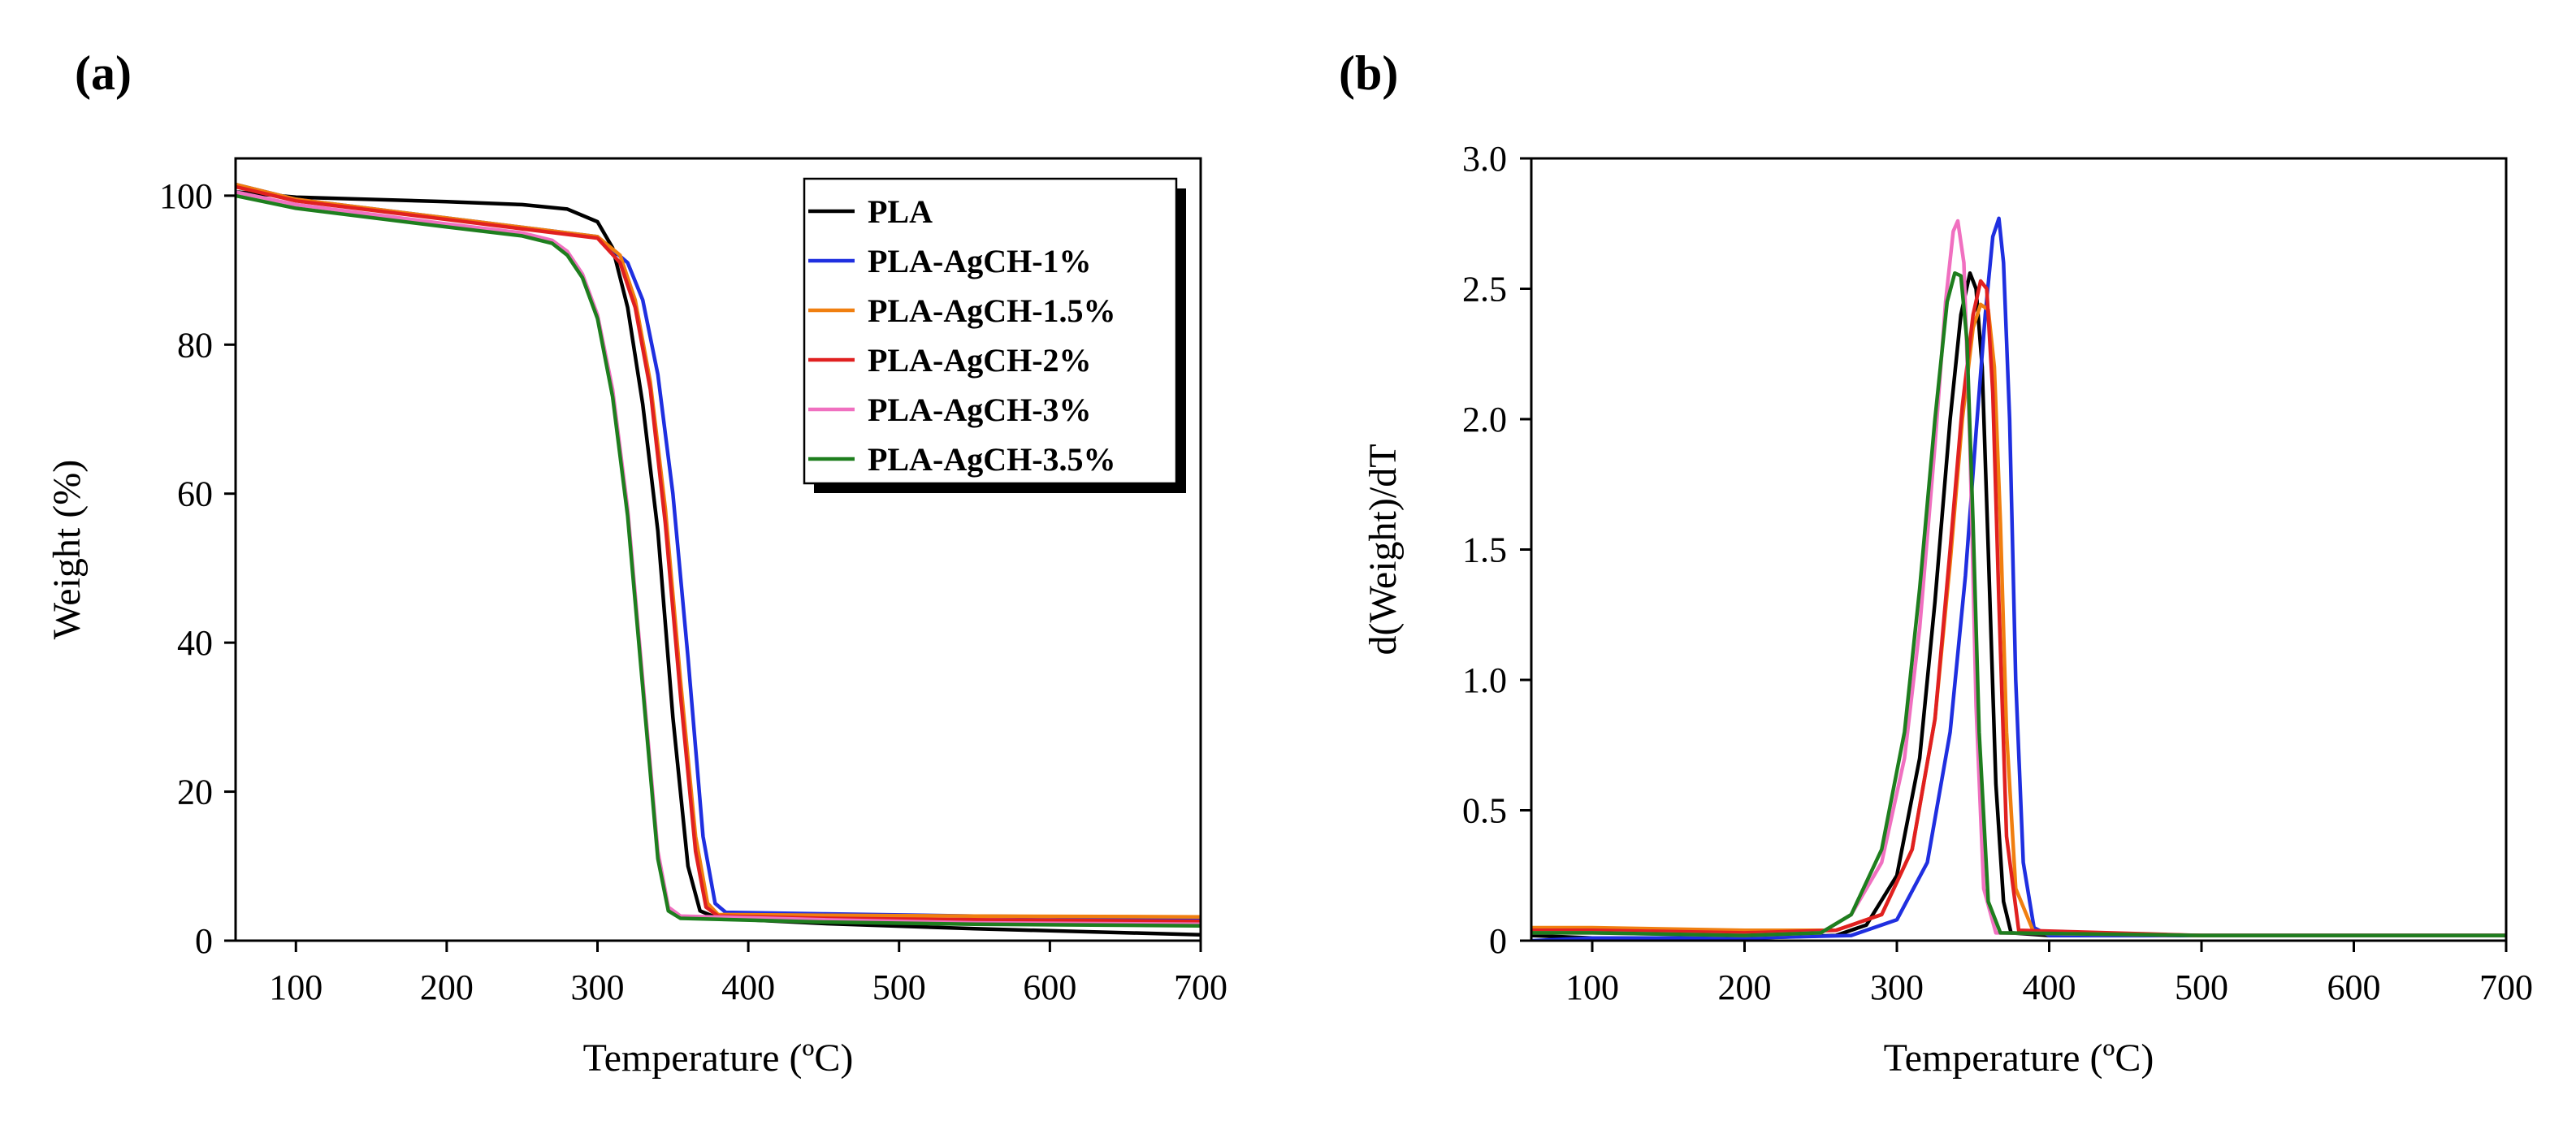 This screenshot has height=1121, width=2576. What do you see at coordinates (992, 311) in the screenshot?
I see `legend-label-pla-agch-1-5: PLA-AgCH-1.5%` at bounding box center [992, 311].